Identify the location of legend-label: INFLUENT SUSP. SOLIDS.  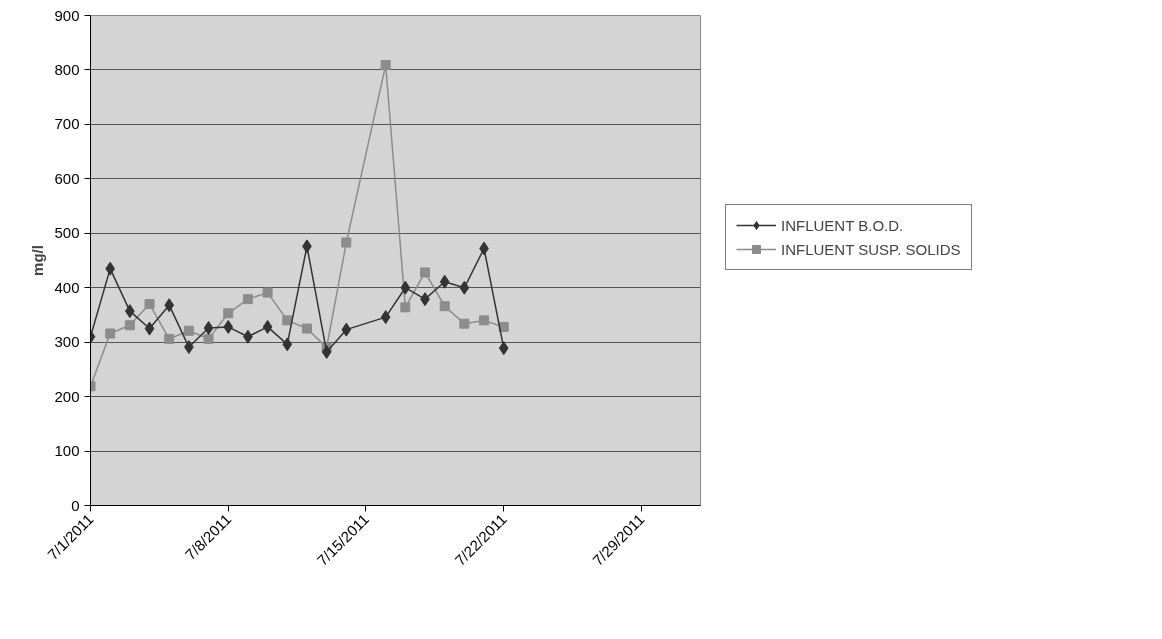
(871, 249).